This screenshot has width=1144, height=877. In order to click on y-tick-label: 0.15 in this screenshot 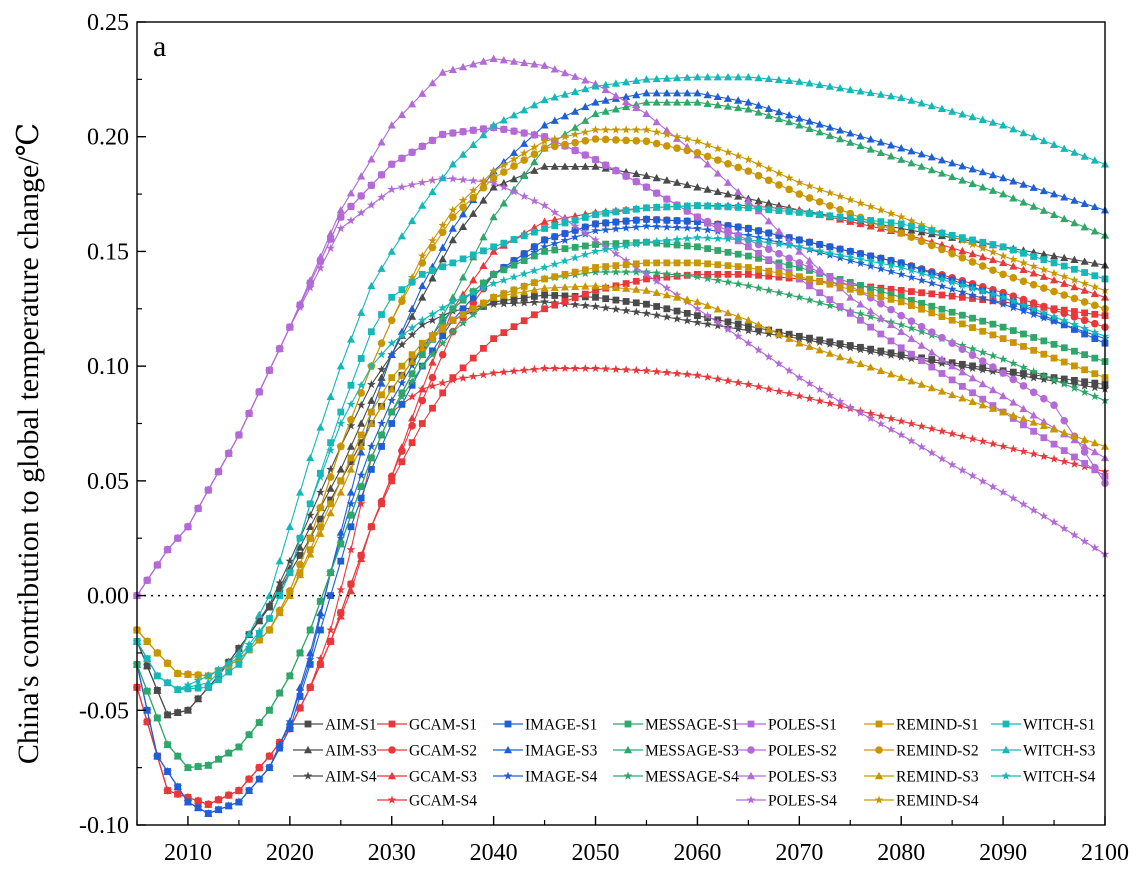, I will do `click(108, 252)`.